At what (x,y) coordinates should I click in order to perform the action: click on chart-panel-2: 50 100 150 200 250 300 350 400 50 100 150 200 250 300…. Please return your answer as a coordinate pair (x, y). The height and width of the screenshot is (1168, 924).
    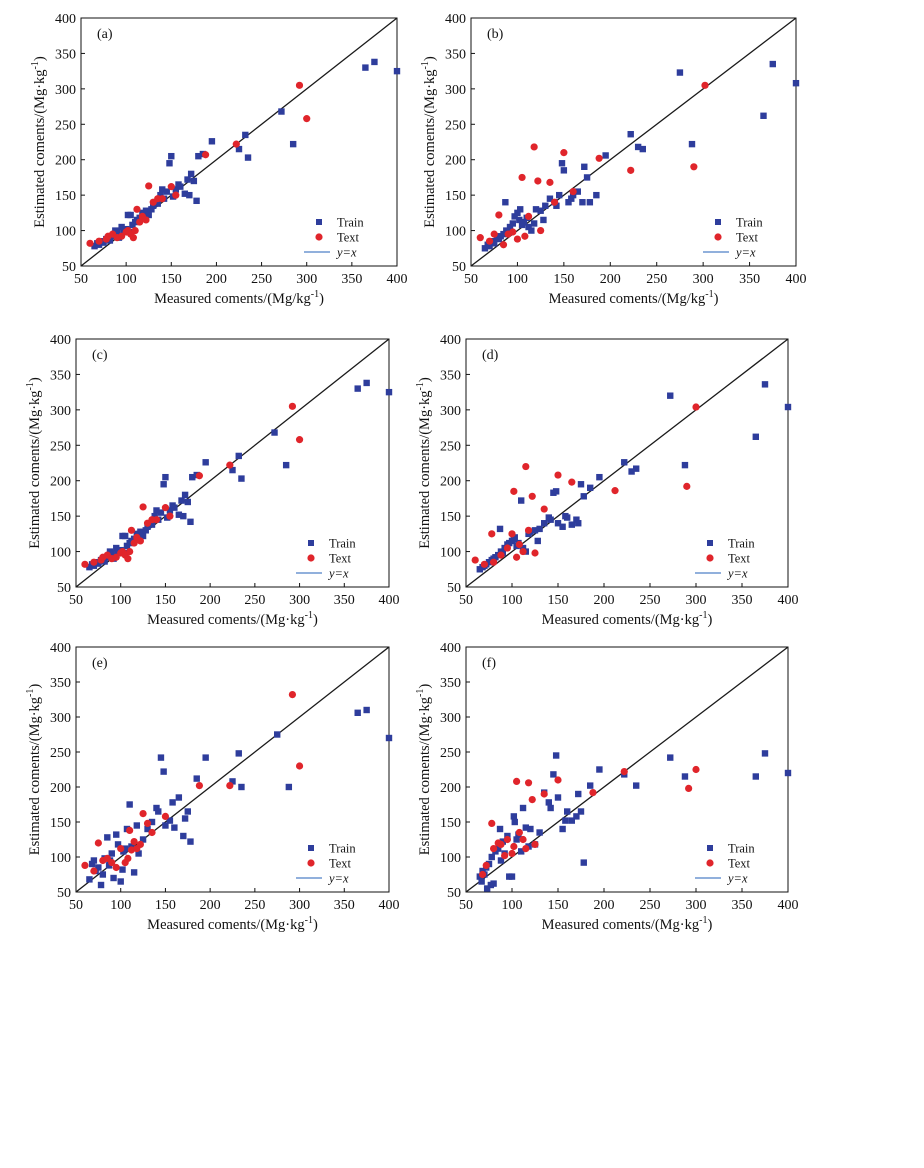
    Looking at the image, I should click on (613, 159).